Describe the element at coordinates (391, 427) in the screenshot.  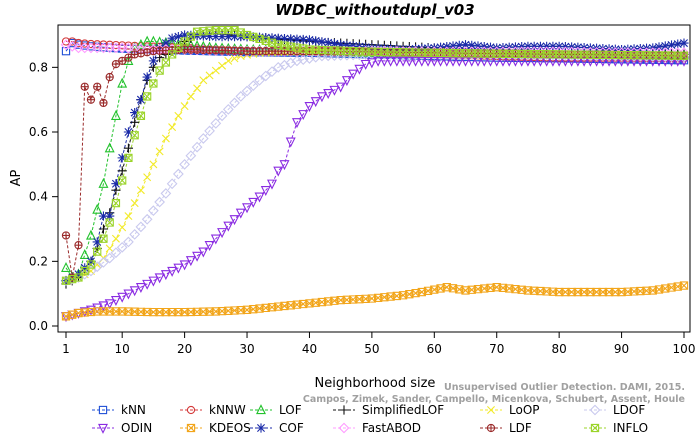
I see `legend-label: FastABOD` at that location.